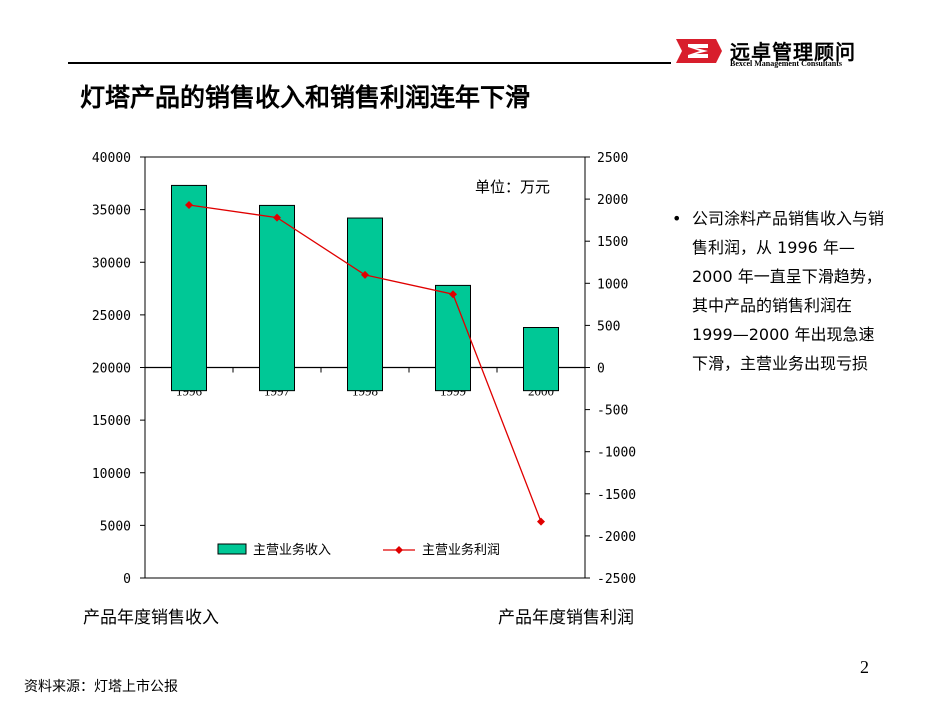 The image size is (950, 713). I want to click on right-axis-tick-label: 2500, so click(612, 158).